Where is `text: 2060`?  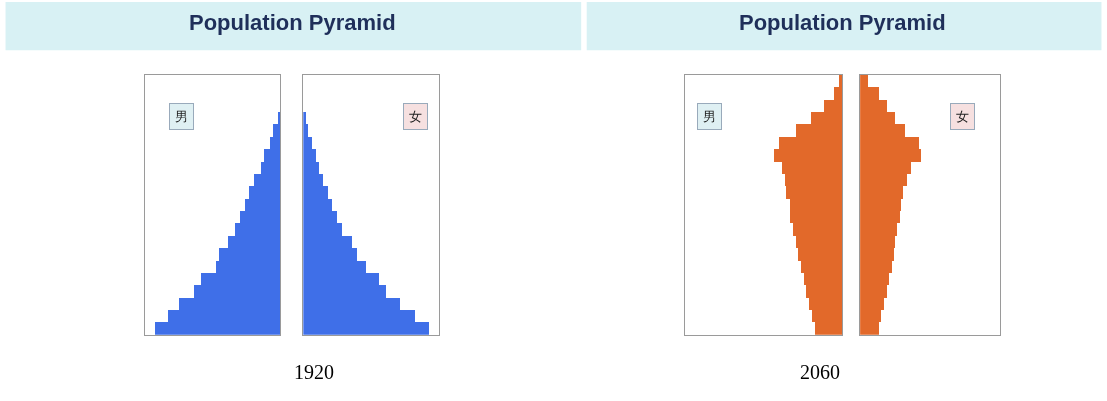
text: 2060 is located at coordinates (820, 372).